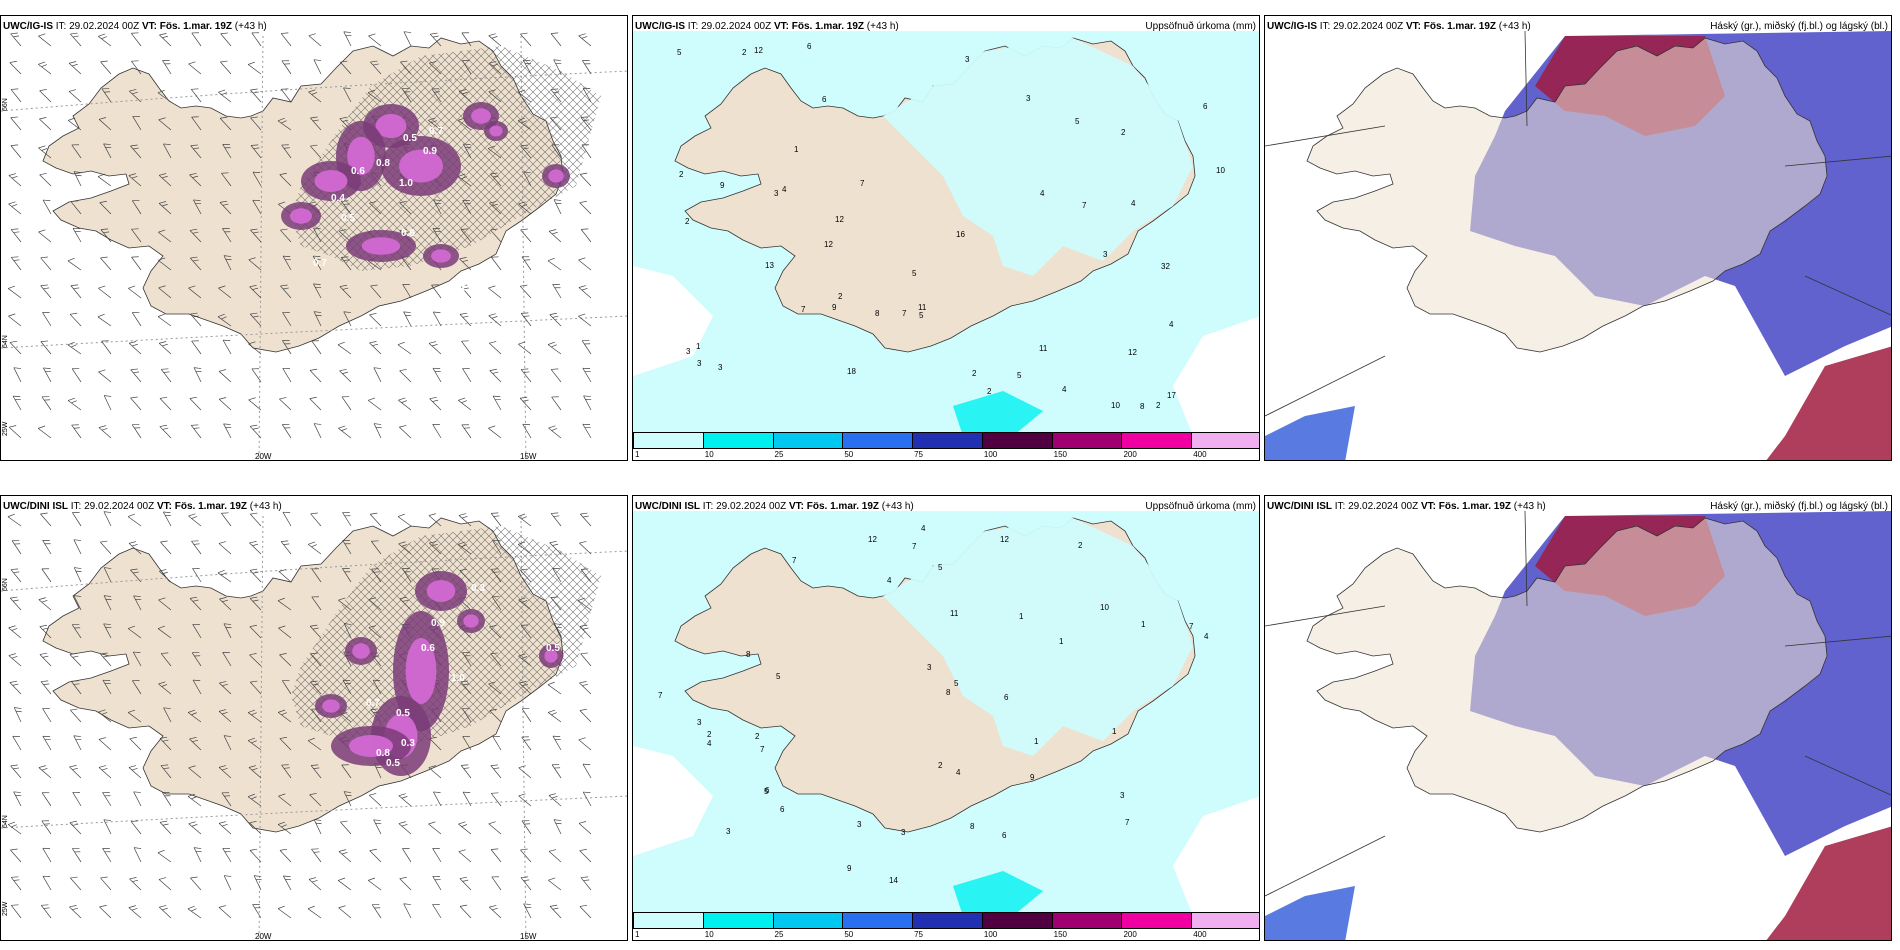  Describe the element at coordinates (1157, 440) in the screenshot. I see `colorbar-segment` at that location.